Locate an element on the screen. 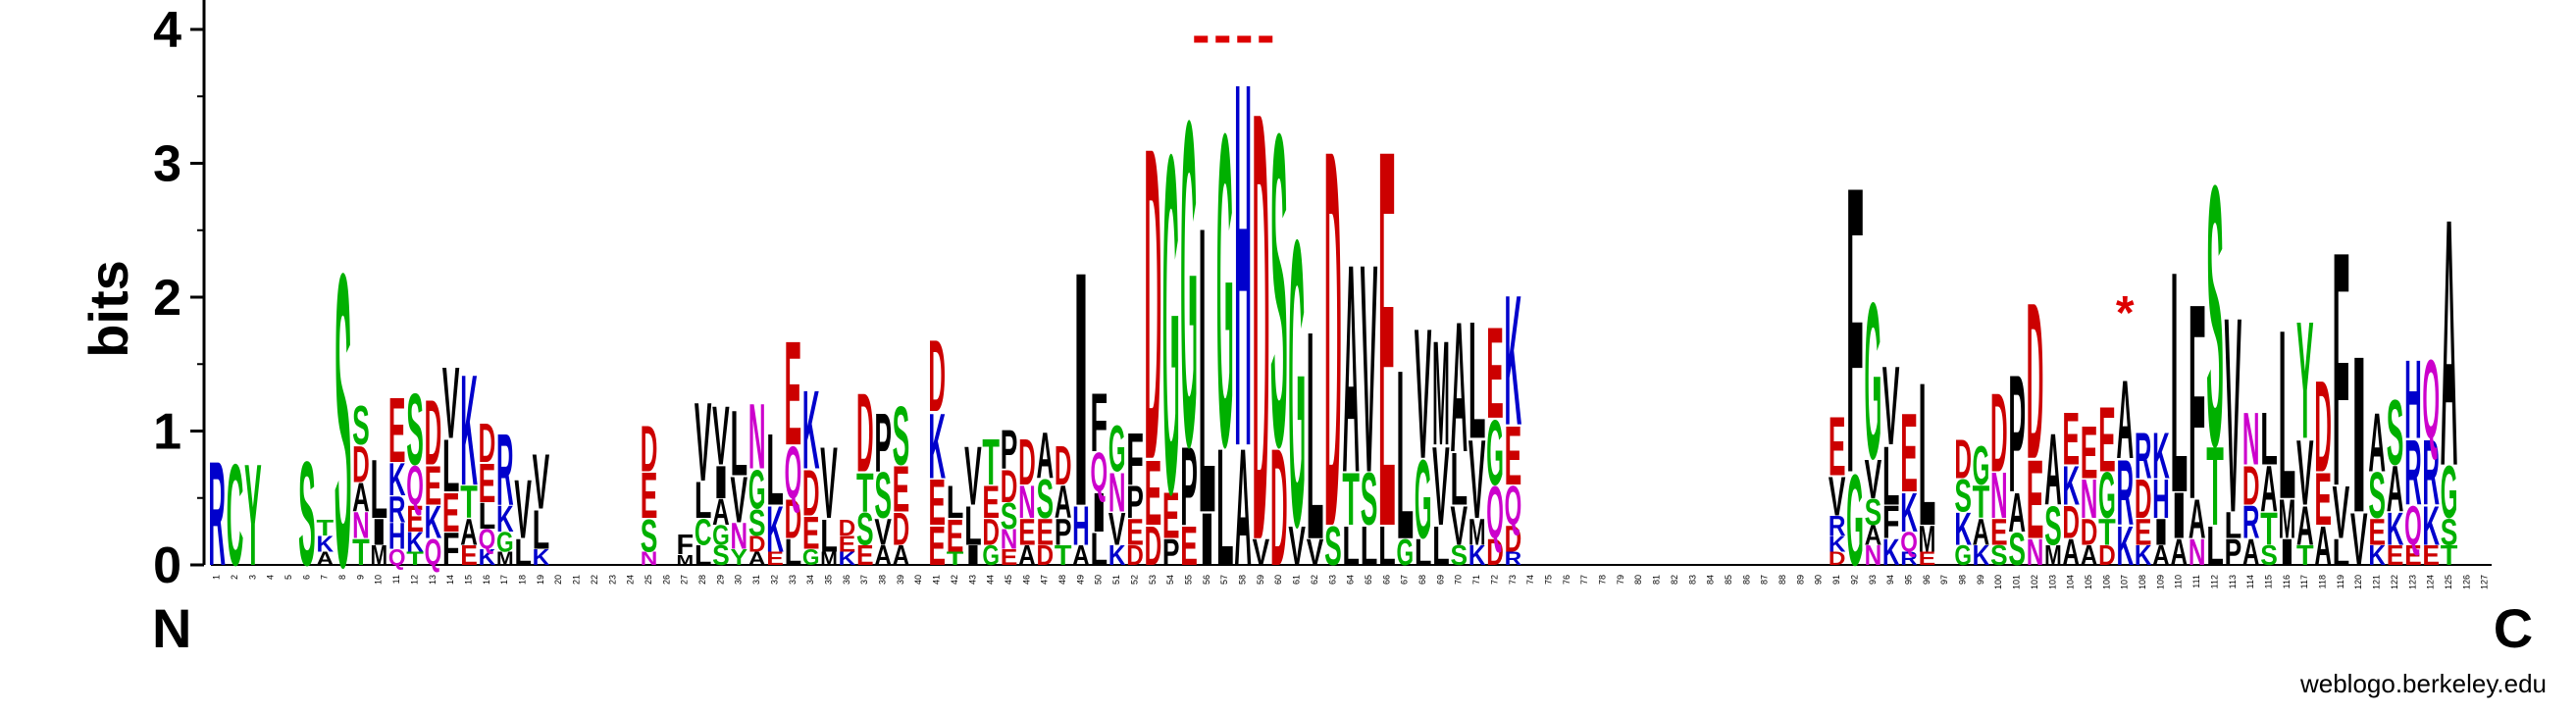 This screenshot has width=2576, height=713. position-label: 126 is located at coordinates (2466, 582).